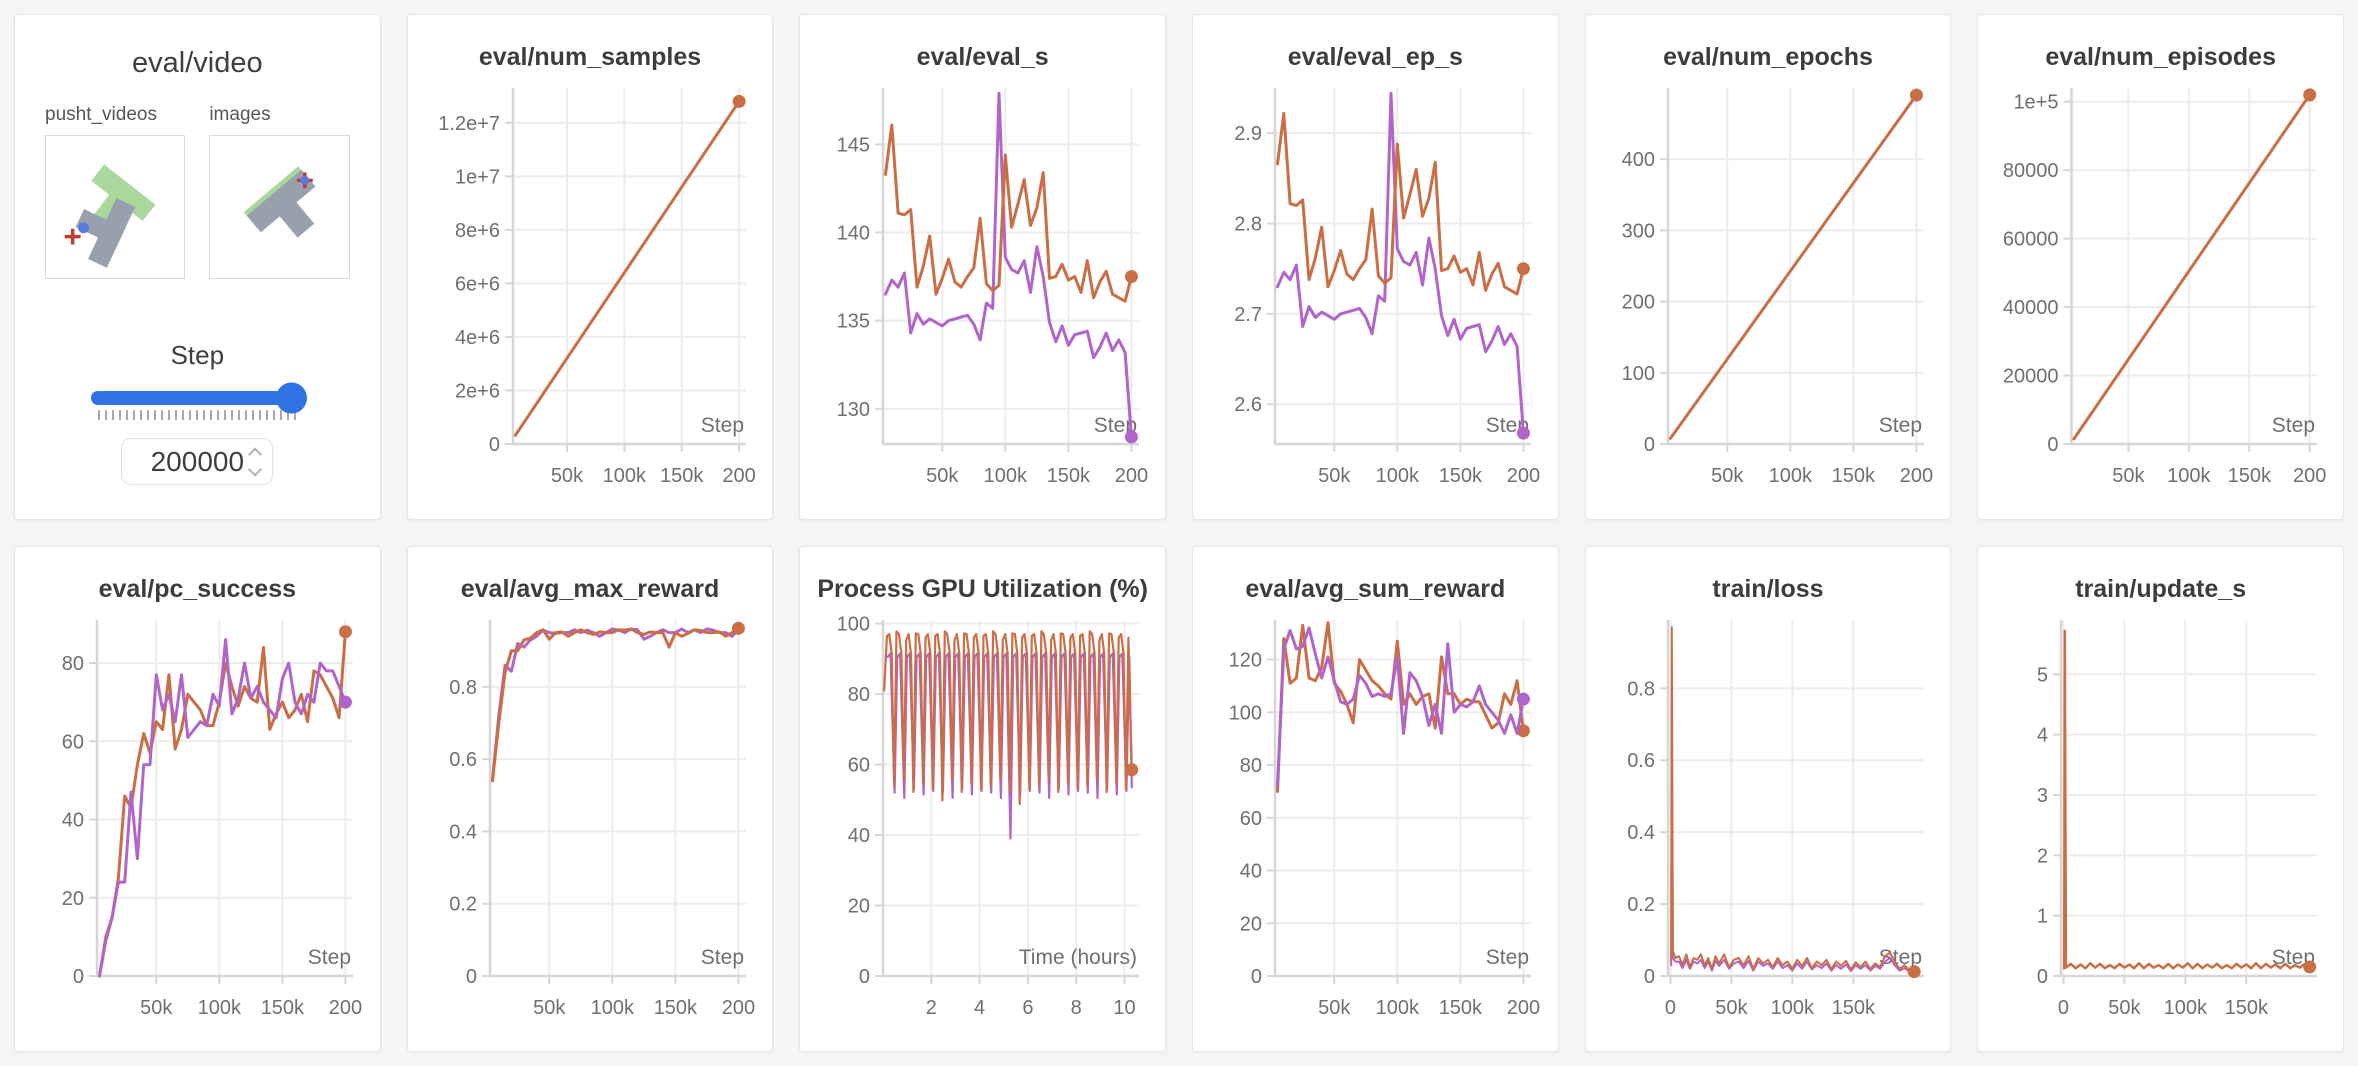 The width and height of the screenshot is (2358, 1066). Describe the element at coordinates (852, 145) in the screenshot. I see `svg-text: 145` at that location.